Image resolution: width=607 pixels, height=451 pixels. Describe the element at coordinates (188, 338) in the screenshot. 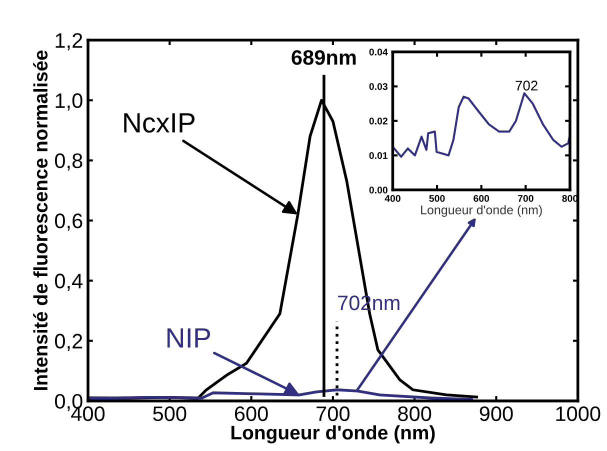

I see `annotation: NIP` at that location.